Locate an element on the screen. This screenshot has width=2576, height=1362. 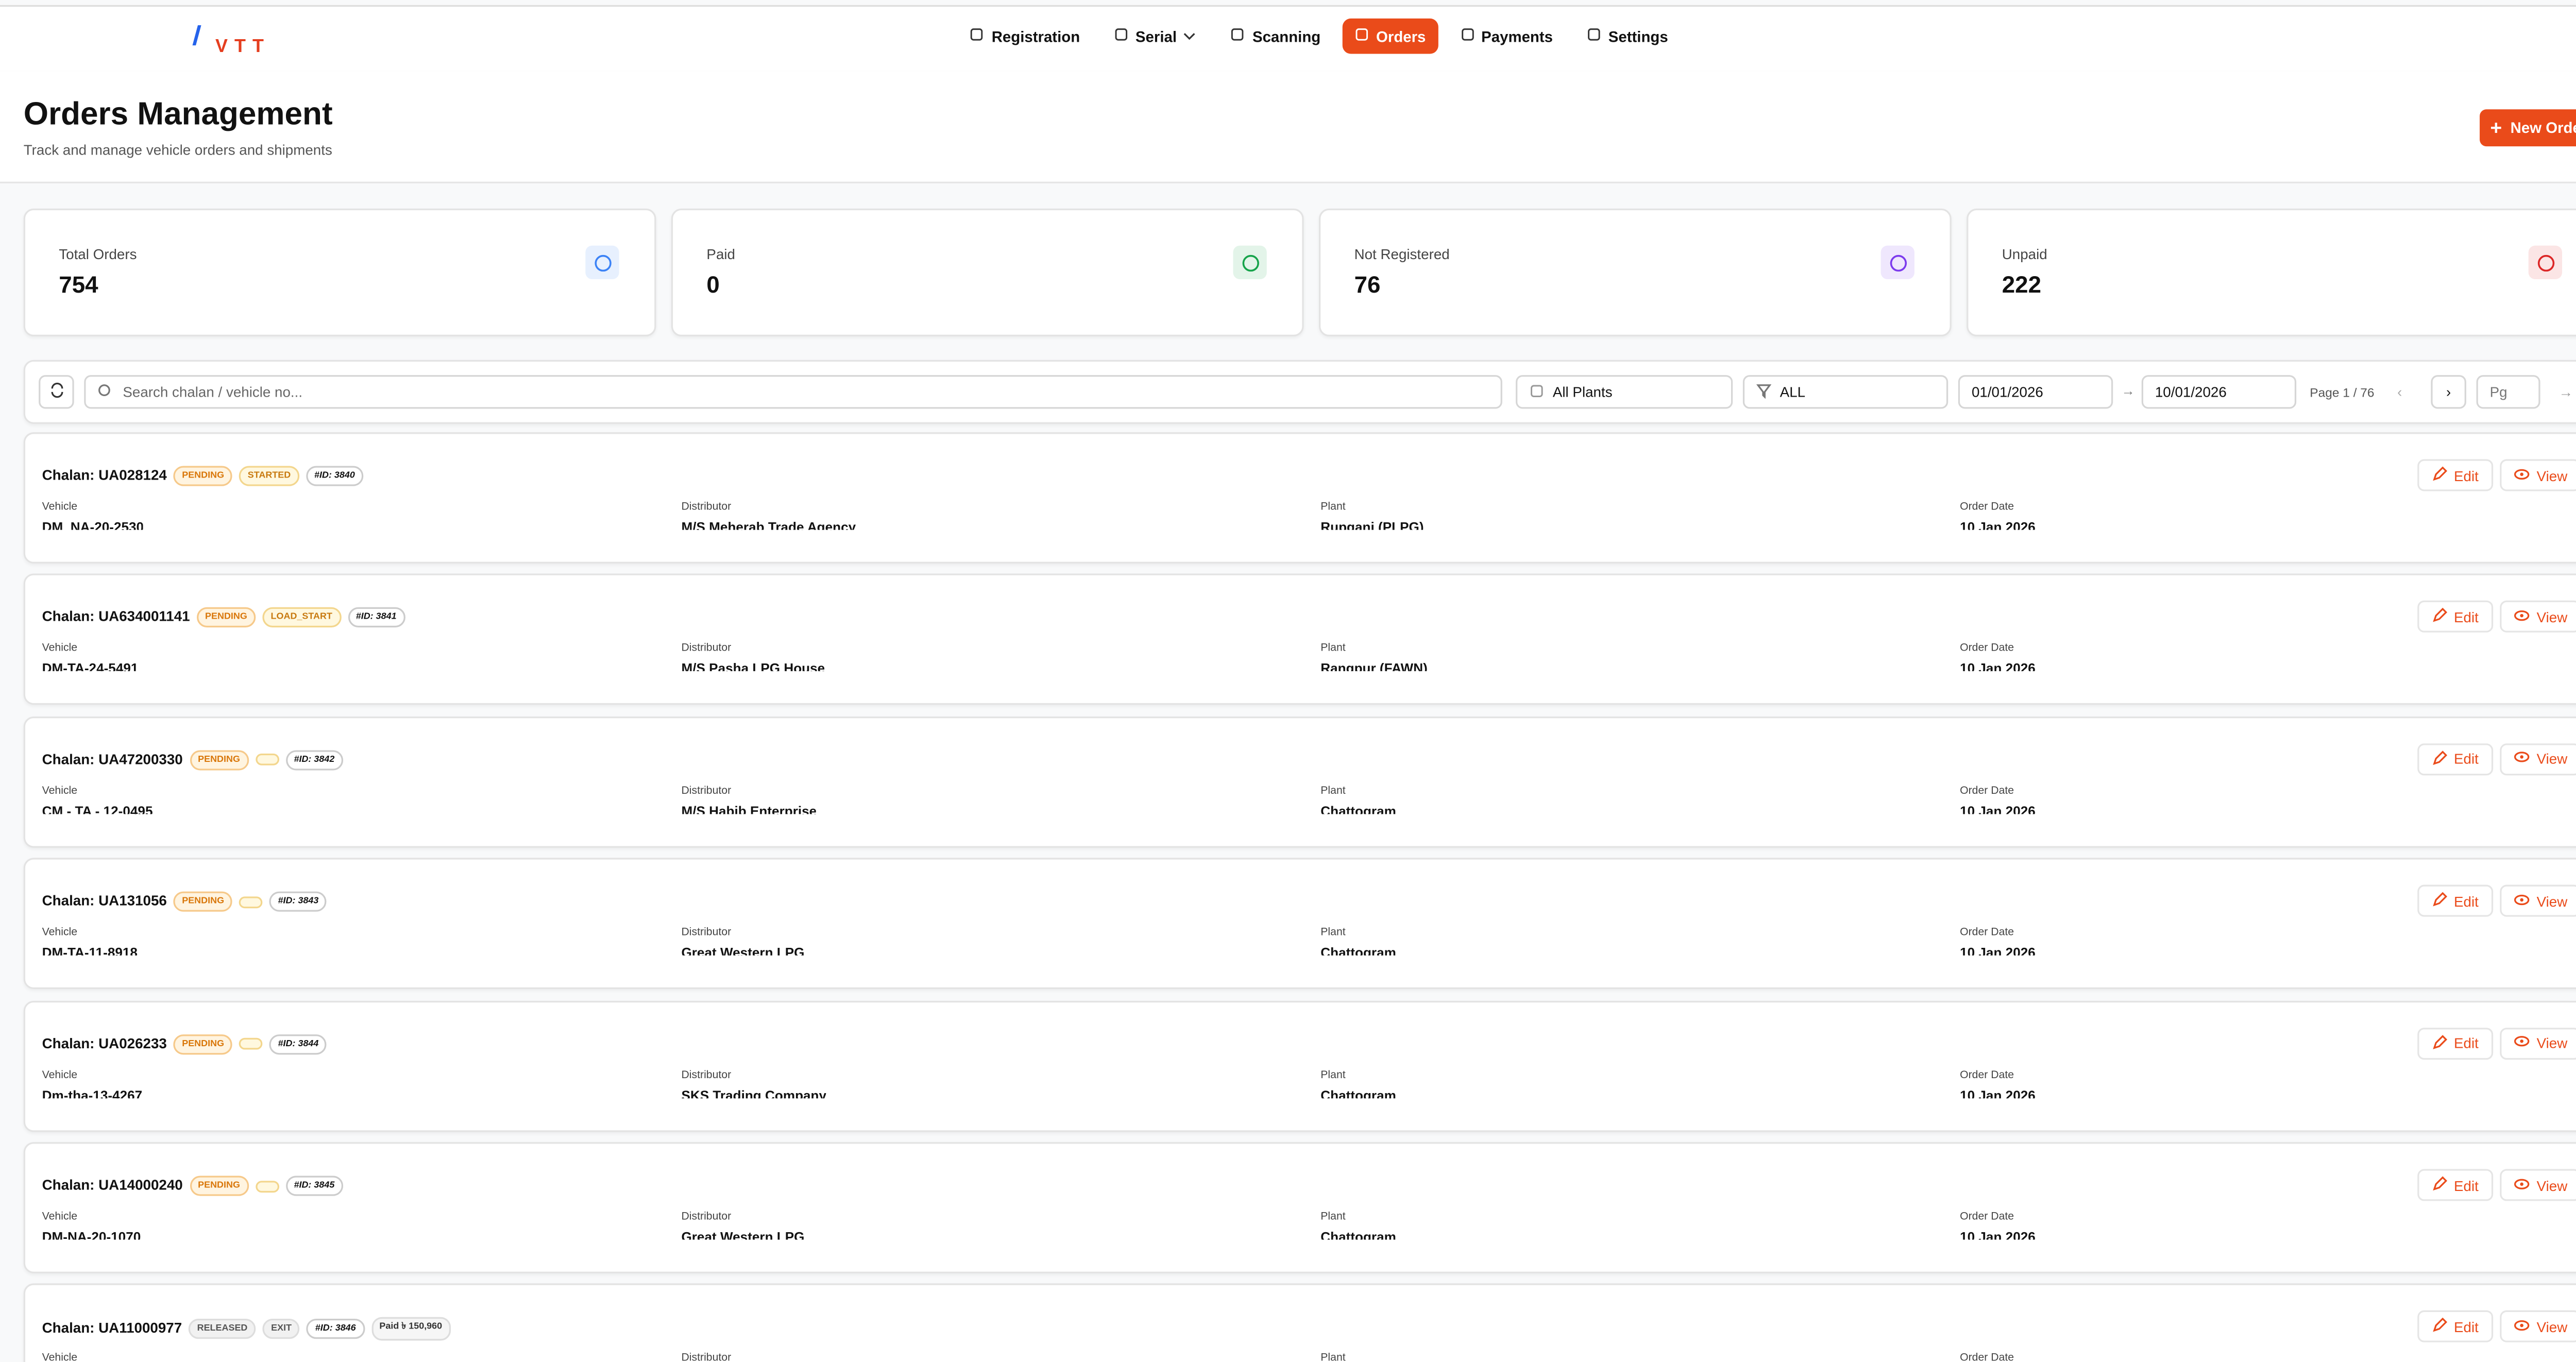
stat-label: Unpaid is located at coordinates (2024, 254).